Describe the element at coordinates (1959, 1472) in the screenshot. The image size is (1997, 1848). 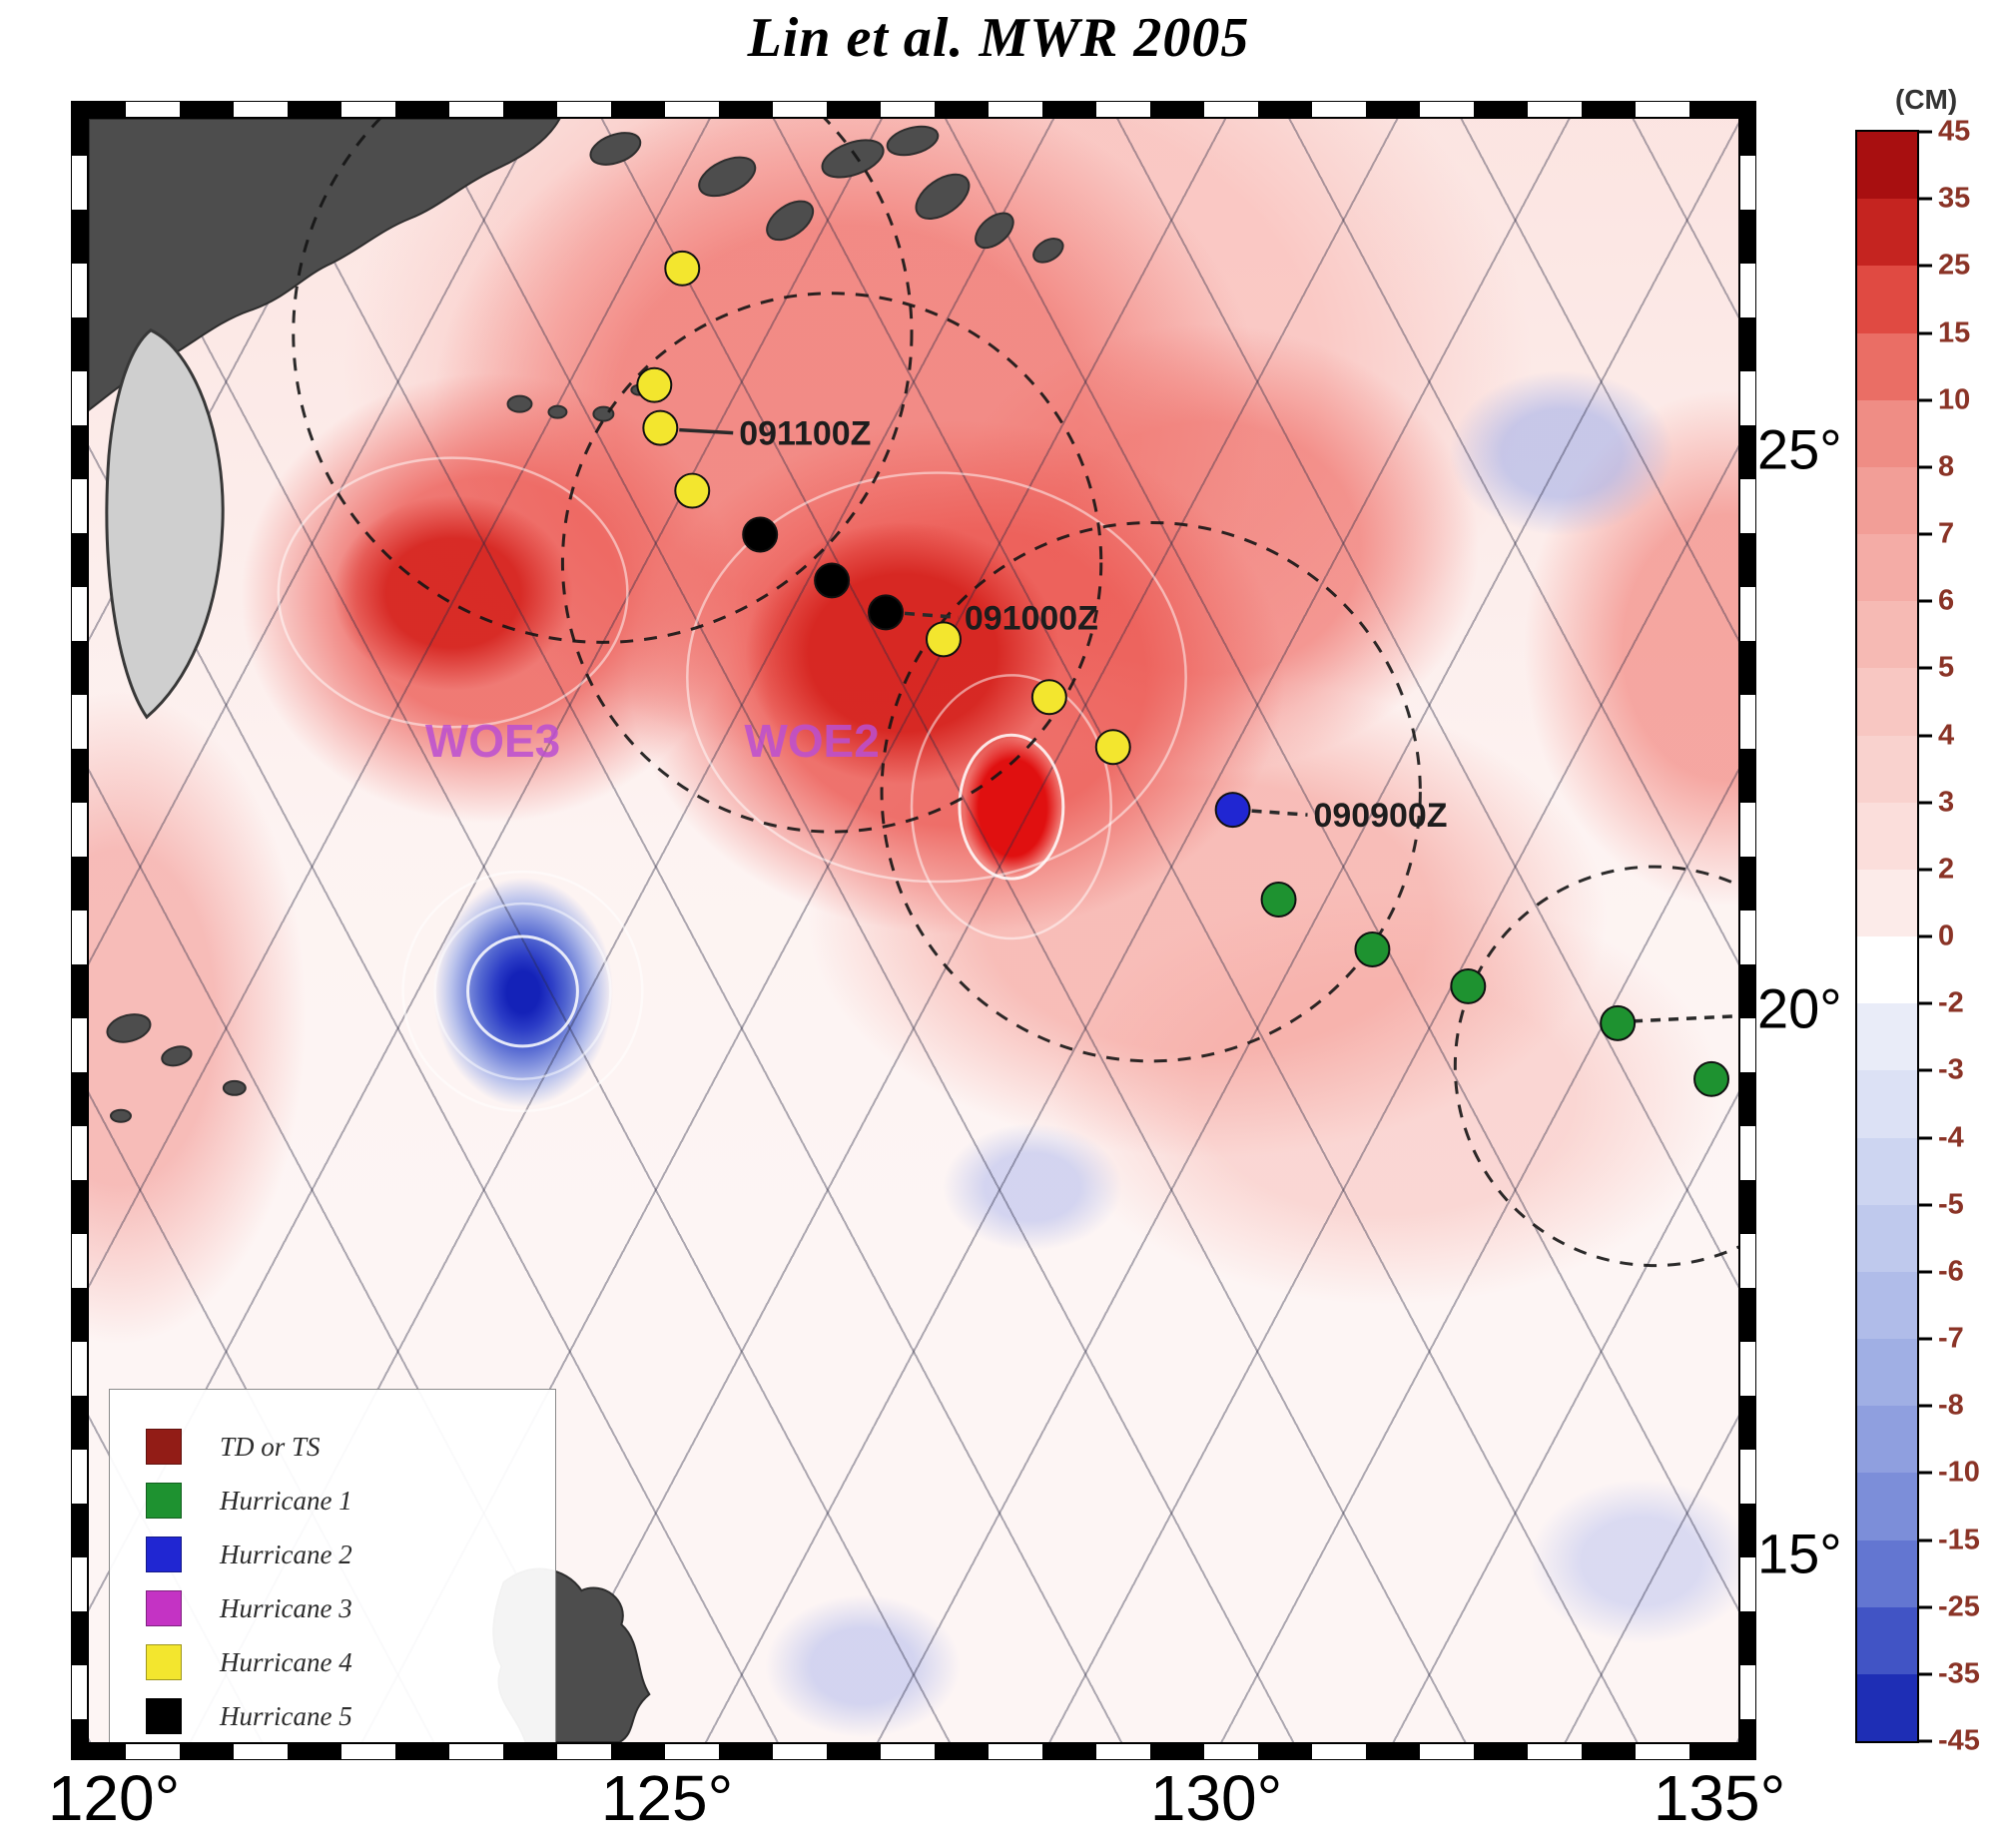
I see `colorbar-tick-label: -10` at that location.